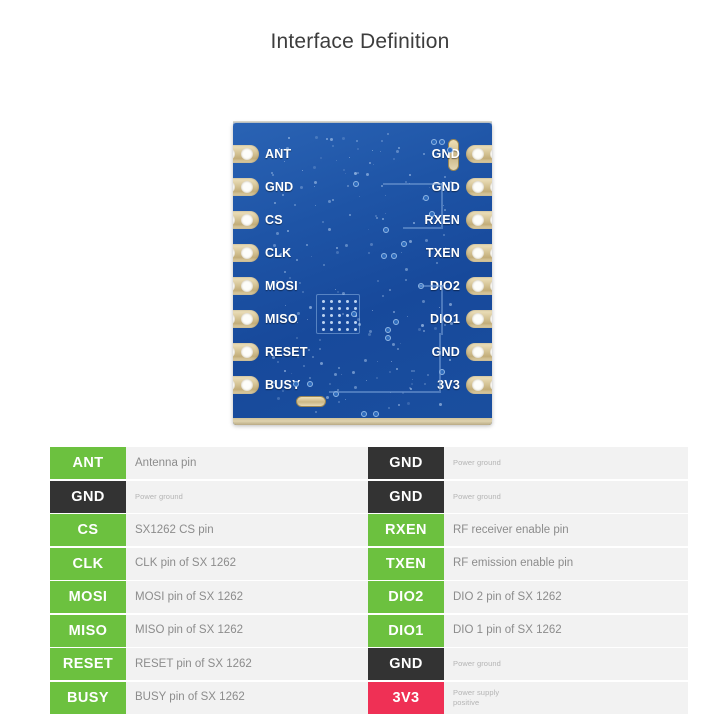 This screenshot has height=720, width=720. Describe the element at coordinates (210, 463) in the screenshot. I see `pin-row: ANT Antenna pin` at that location.